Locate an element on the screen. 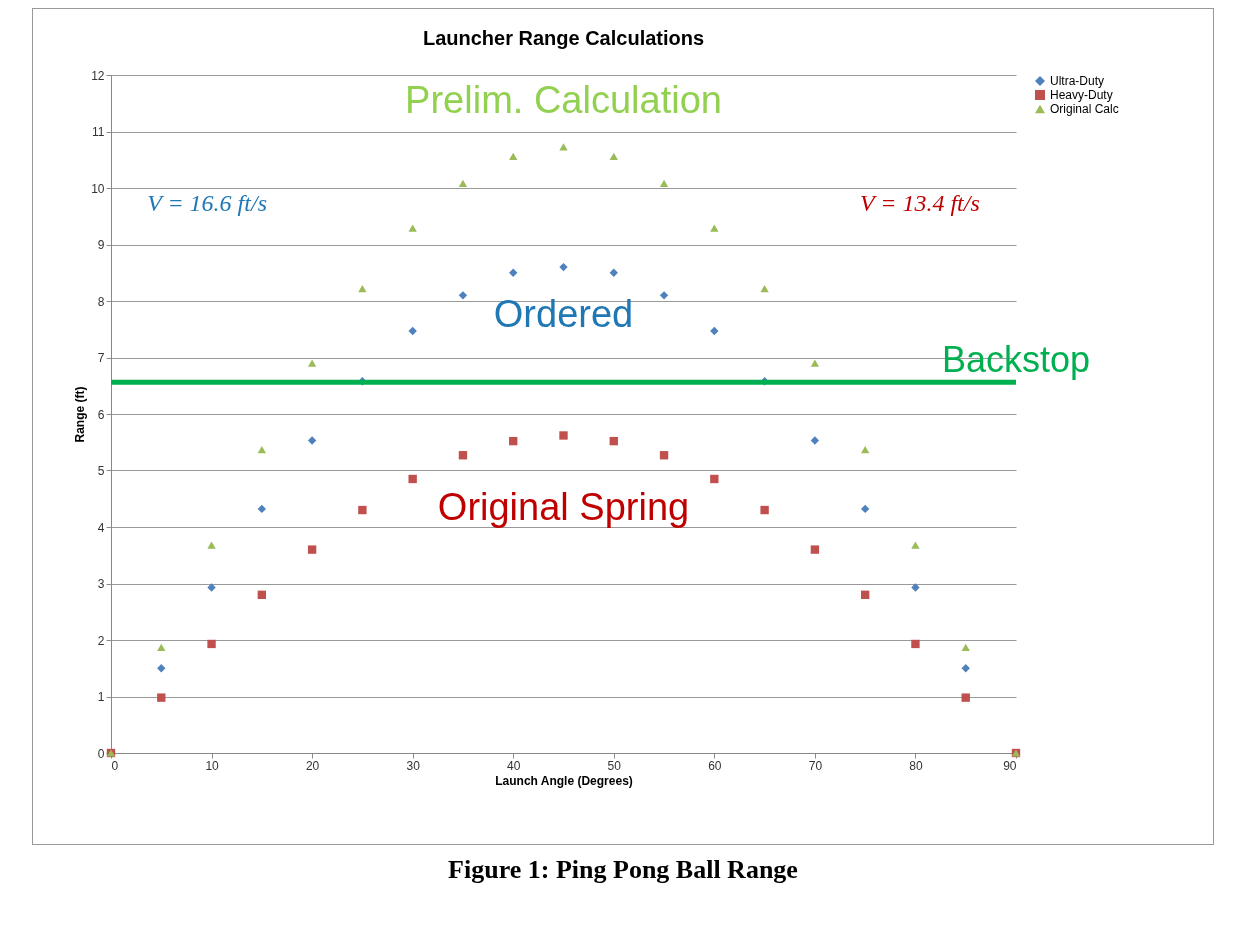  annotation: Prelim. Calculation is located at coordinates (563, 100).